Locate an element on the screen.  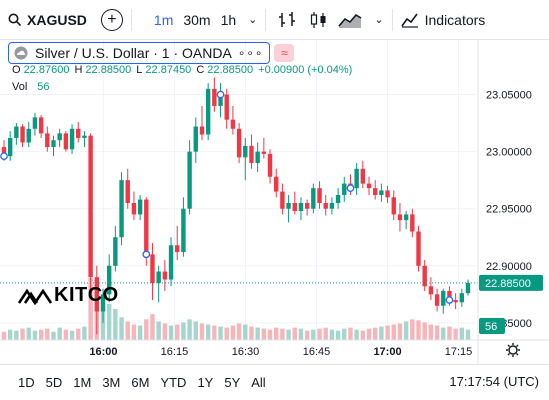
range-ytd: YTD is located at coordinates (173, 382).